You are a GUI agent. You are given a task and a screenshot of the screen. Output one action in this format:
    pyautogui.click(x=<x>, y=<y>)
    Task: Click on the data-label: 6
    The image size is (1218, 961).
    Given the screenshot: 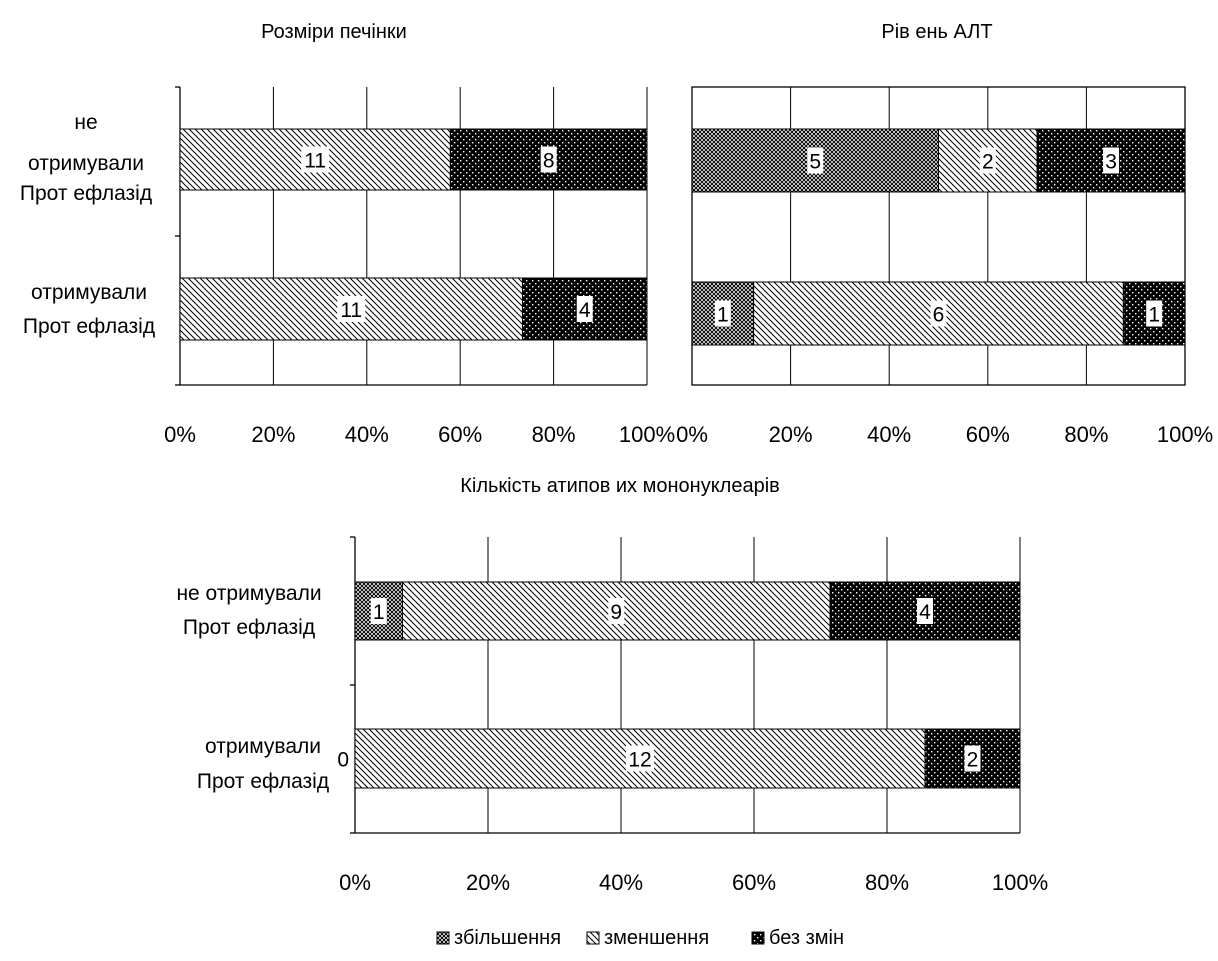 What is the action you would take?
    pyautogui.click(x=939, y=315)
    